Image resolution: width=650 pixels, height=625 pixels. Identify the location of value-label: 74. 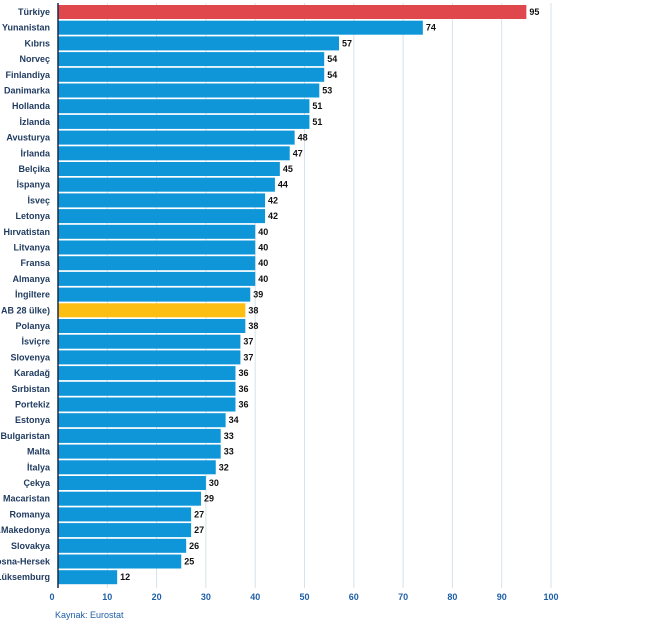
(431, 28).